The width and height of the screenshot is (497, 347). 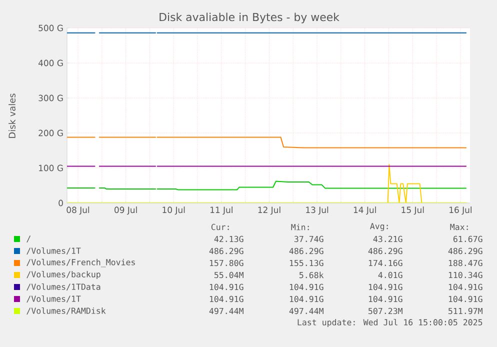 I want to click on y-tick-label: 300 G, so click(x=50, y=98).